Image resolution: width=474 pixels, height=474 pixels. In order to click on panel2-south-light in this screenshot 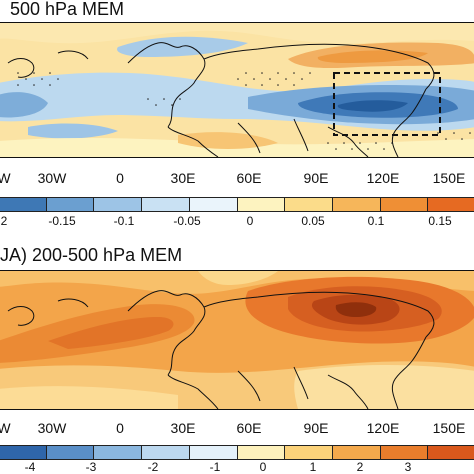, I will do `click(384, 387)`.